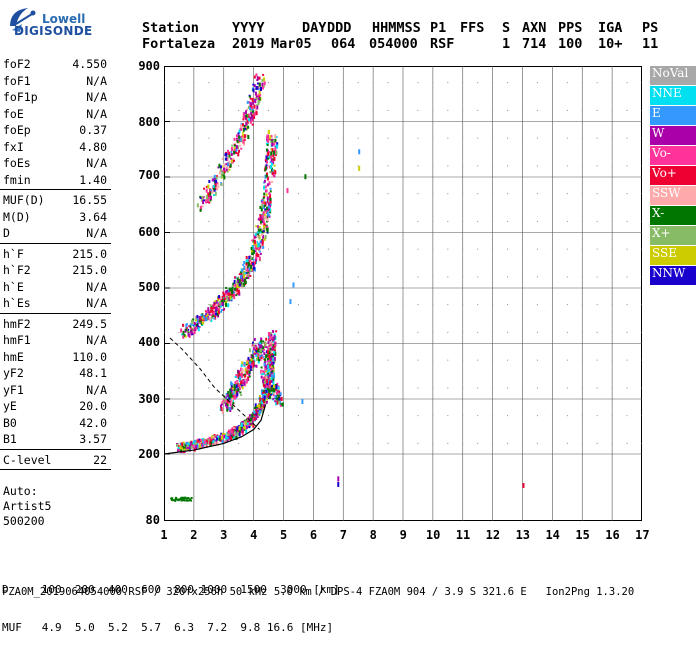 The image size is (700, 647). Describe the element at coordinates (93, 439) in the screenshot. I see `param-value: 3.57` at that location.